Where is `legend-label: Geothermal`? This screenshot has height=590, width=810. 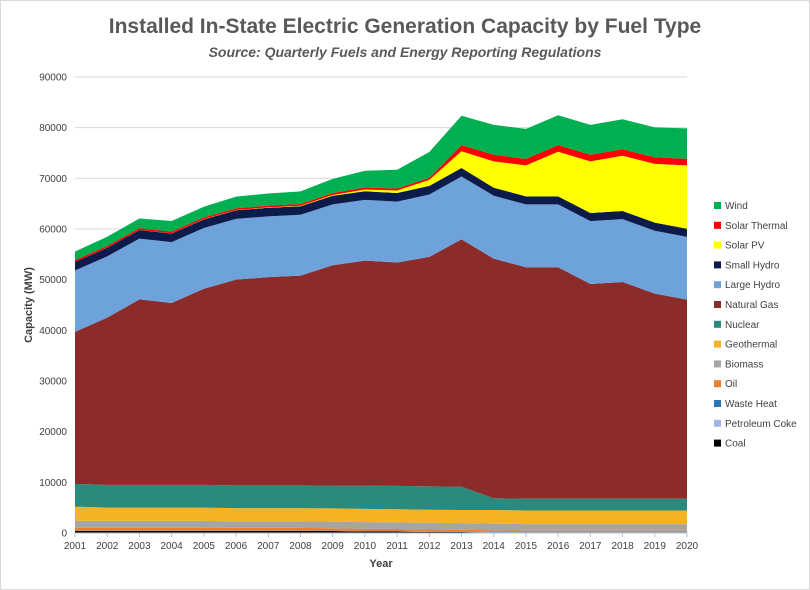 legend-label: Geothermal is located at coordinates (751, 345).